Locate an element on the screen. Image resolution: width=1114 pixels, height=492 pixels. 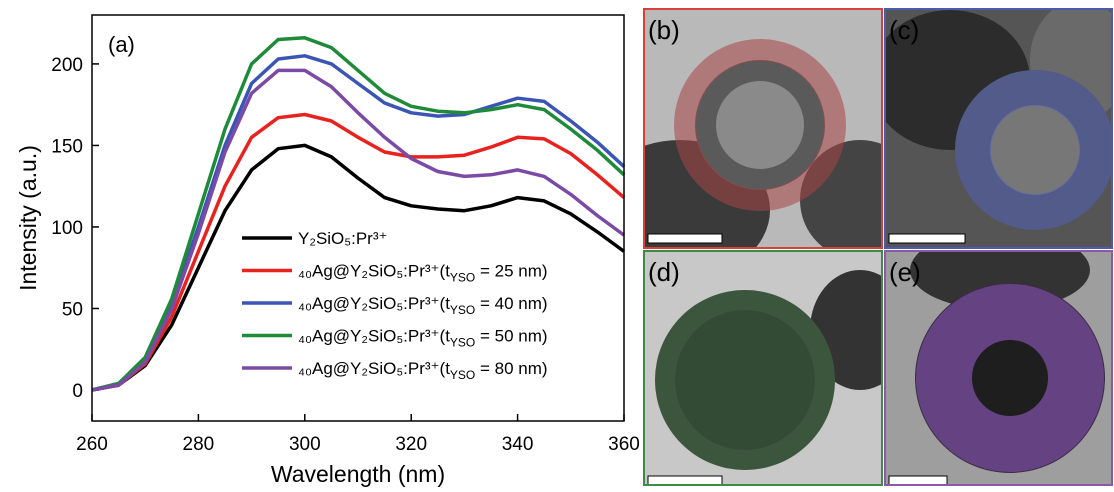
legend-label: ₄₀Ag@Y₂SiO₅:Pr³⁺(tYSO = 80 nm) is located at coordinates (423, 370).